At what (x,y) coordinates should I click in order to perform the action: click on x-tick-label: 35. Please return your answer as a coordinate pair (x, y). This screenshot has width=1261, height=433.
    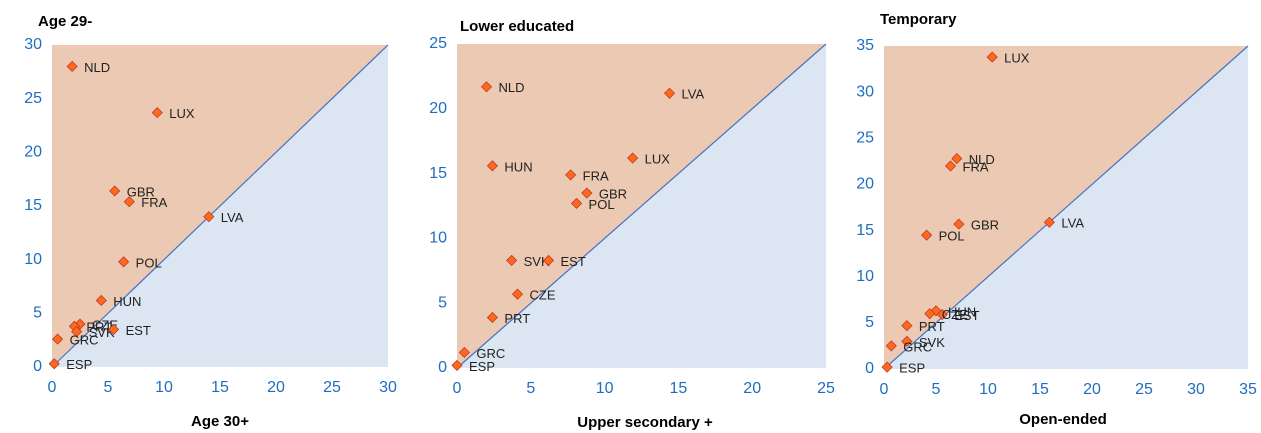
    Looking at the image, I should click on (1248, 389).